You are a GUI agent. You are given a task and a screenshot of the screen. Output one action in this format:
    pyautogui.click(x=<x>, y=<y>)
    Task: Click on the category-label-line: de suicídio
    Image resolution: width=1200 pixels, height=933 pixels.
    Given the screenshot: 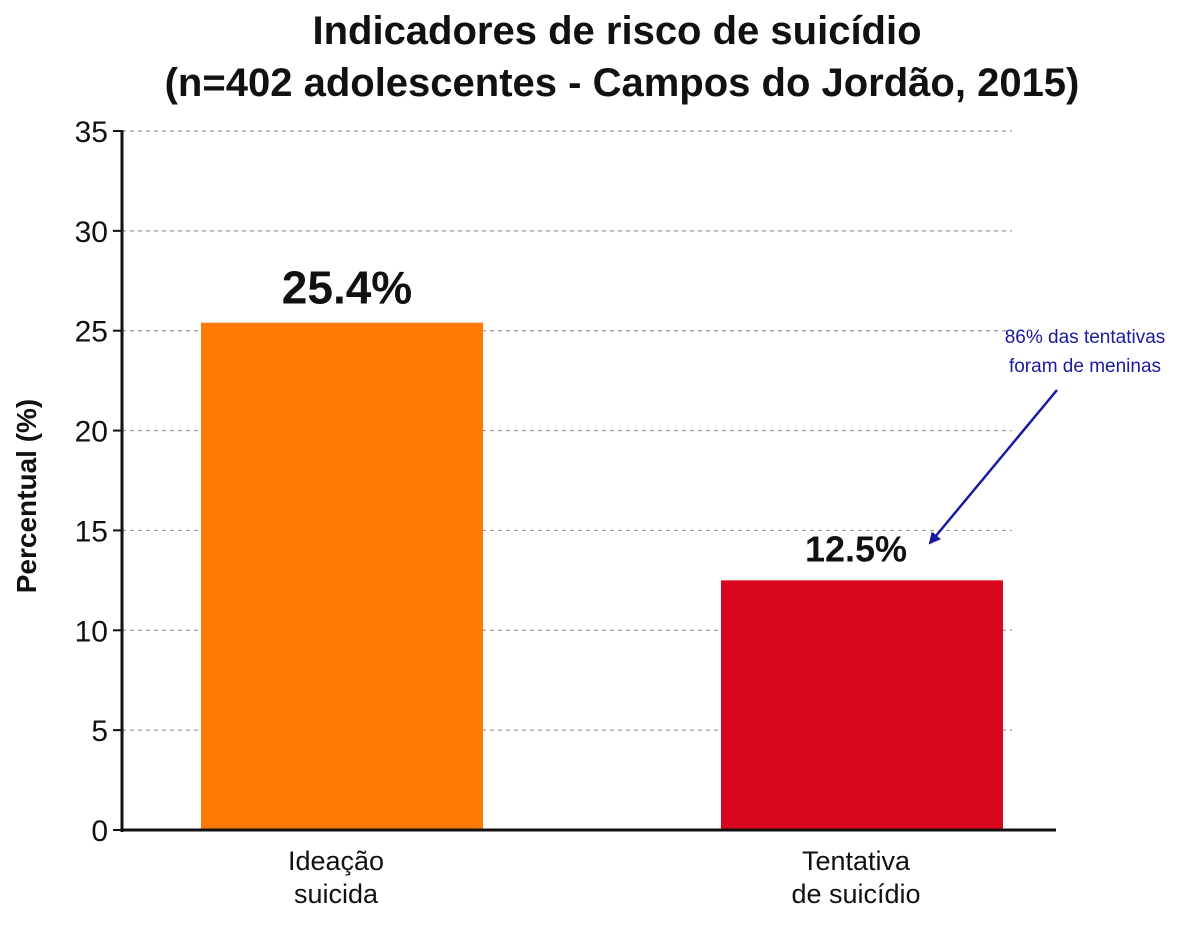 What is the action you would take?
    pyautogui.click(x=855, y=894)
    